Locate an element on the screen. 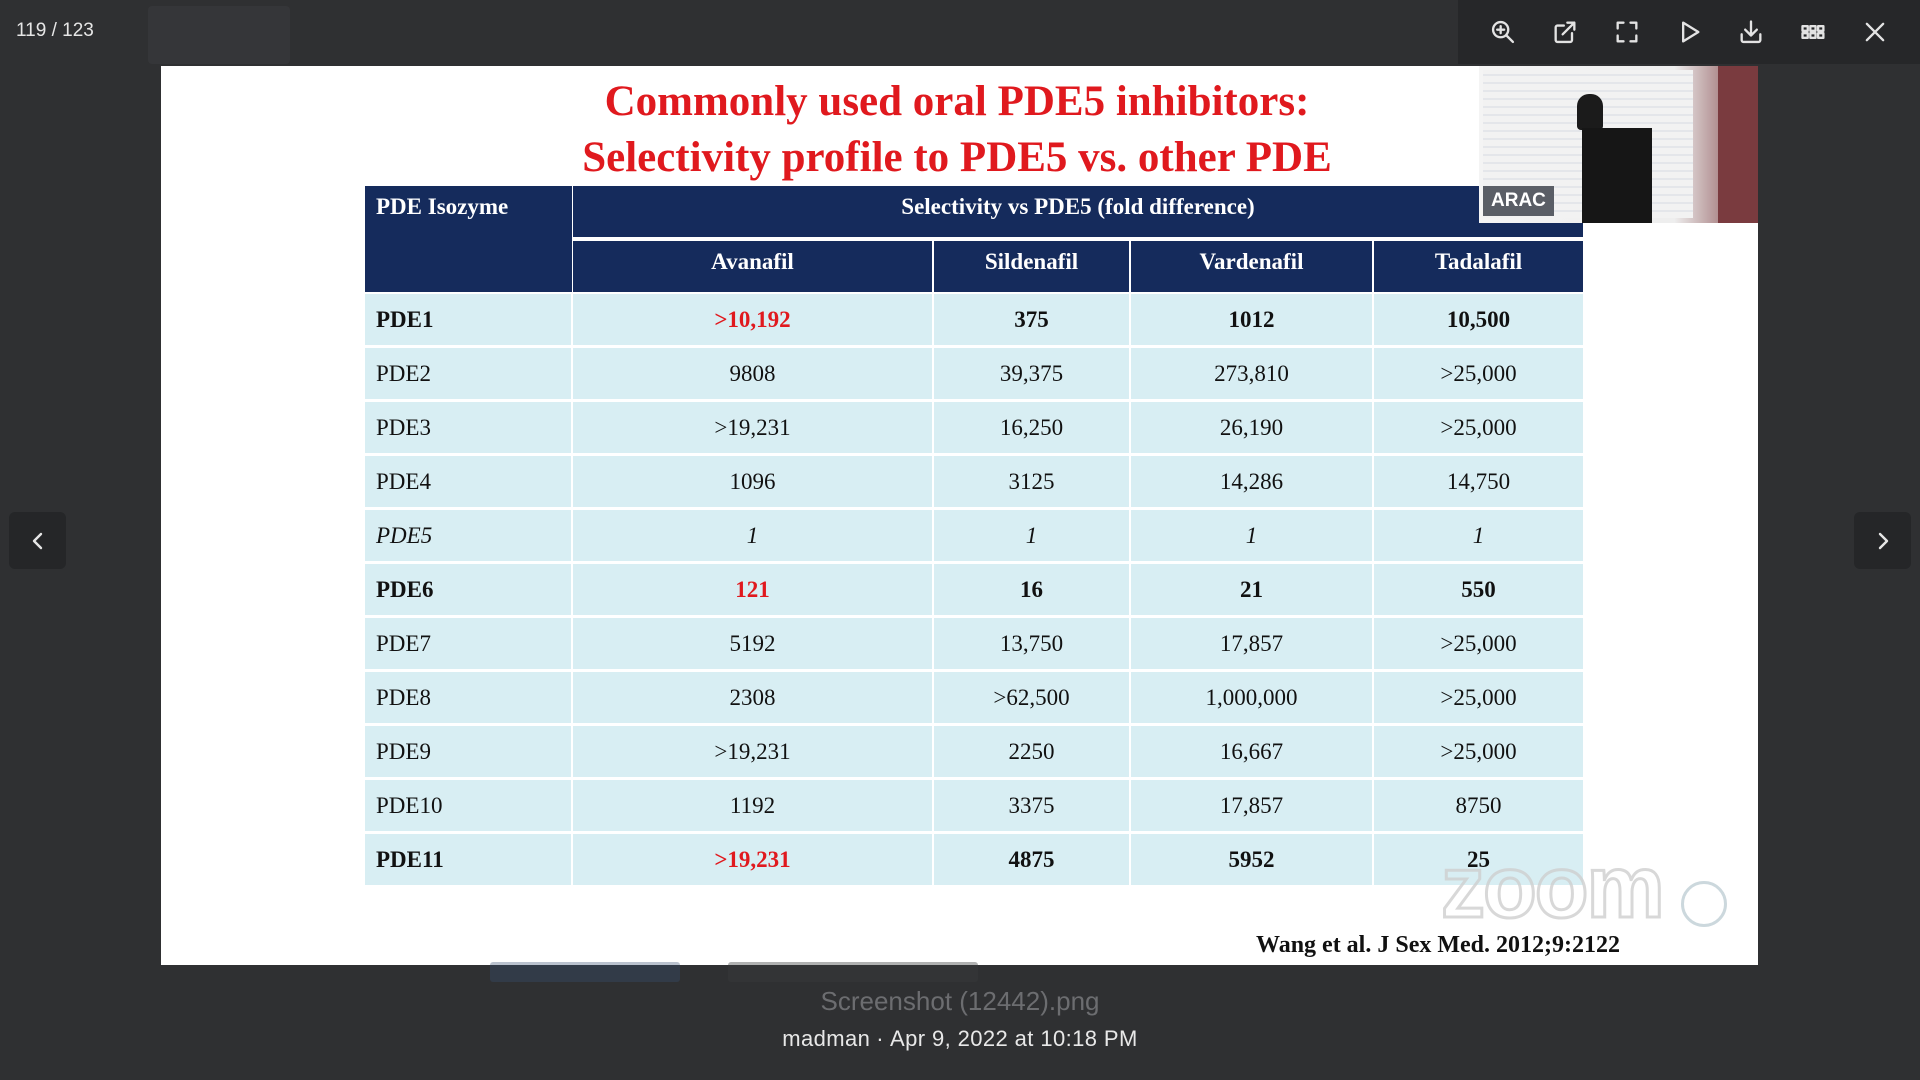 Image resolution: width=1920 pixels, height=1080 pixels. author-name: madman is located at coordinates (826, 1038).